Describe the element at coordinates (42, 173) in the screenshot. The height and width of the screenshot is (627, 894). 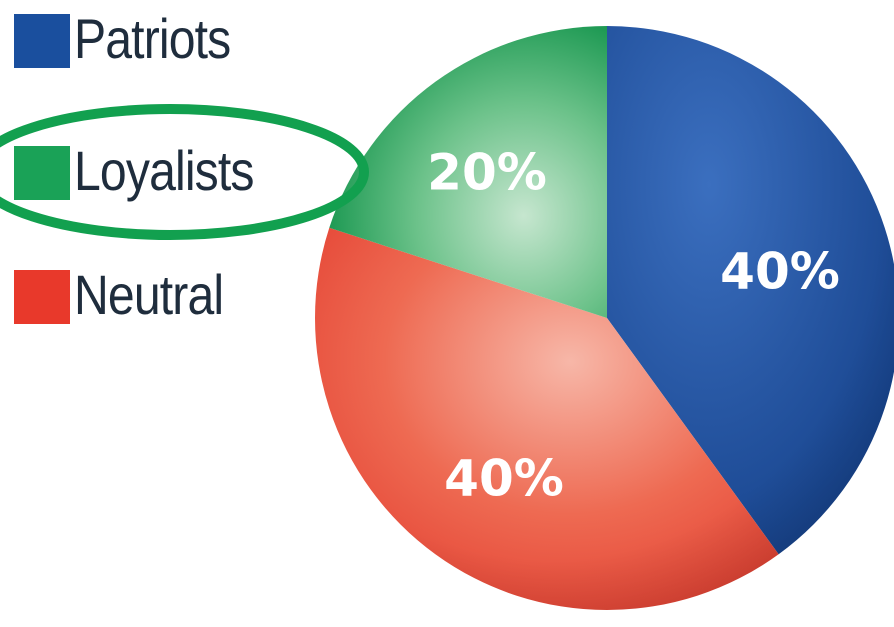
I see `legend-swatch-loyalists` at that location.